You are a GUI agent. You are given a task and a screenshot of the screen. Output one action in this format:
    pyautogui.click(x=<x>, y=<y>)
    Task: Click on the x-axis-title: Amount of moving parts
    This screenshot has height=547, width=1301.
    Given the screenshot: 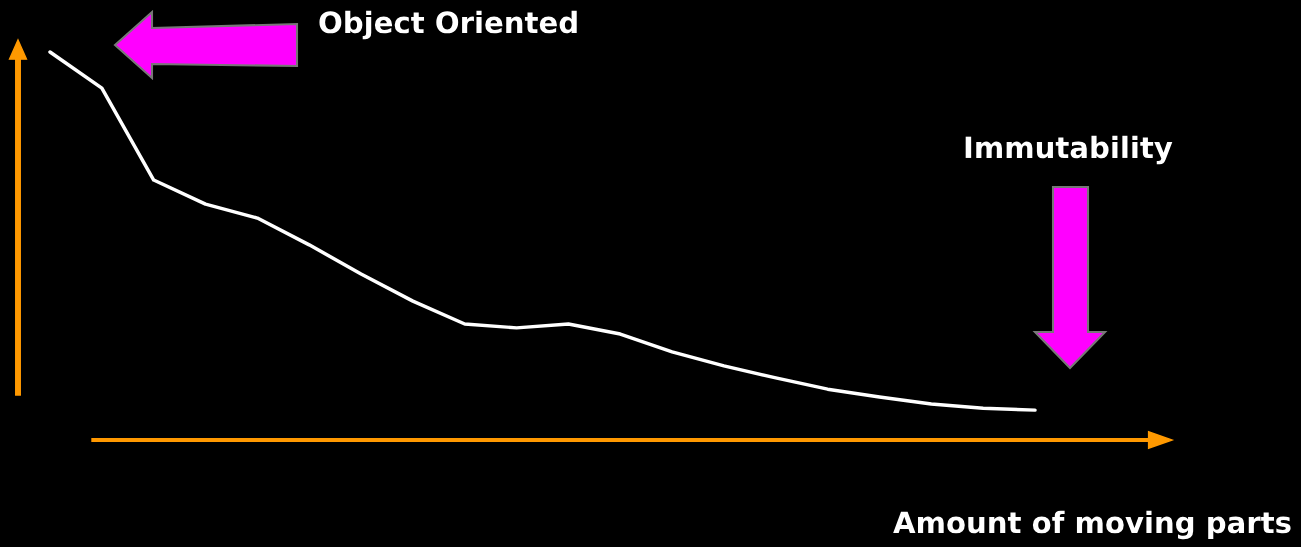 What is the action you would take?
    pyautogui.click(x=1092, y=525)
    